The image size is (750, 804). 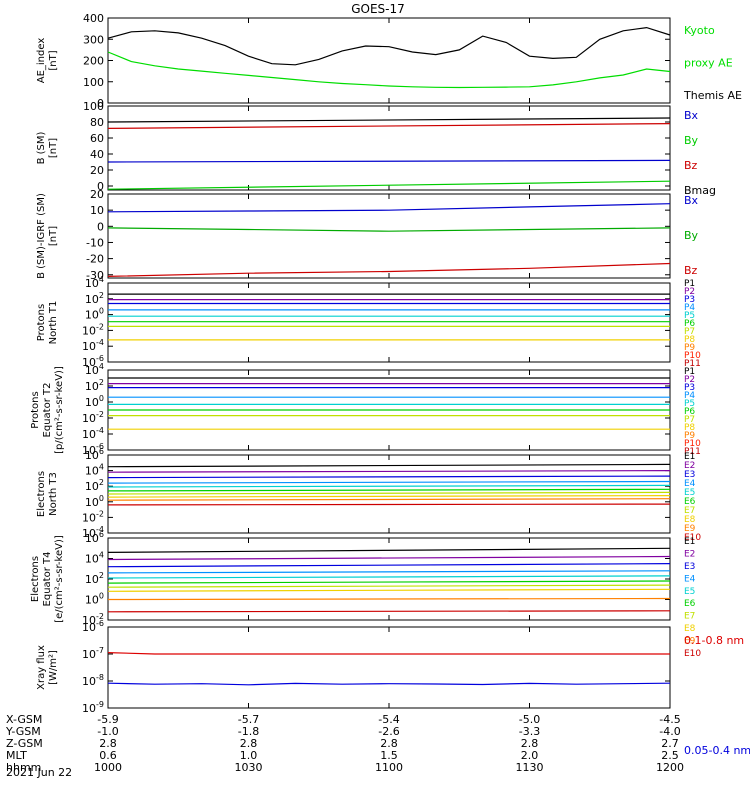 I want to click on y-tick-label: -30, so click(x=95, y=275).